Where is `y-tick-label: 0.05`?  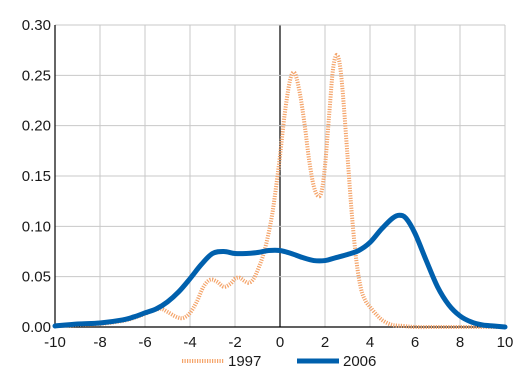 y-tick-label: 0.05 is located at coordinates (36, 277).